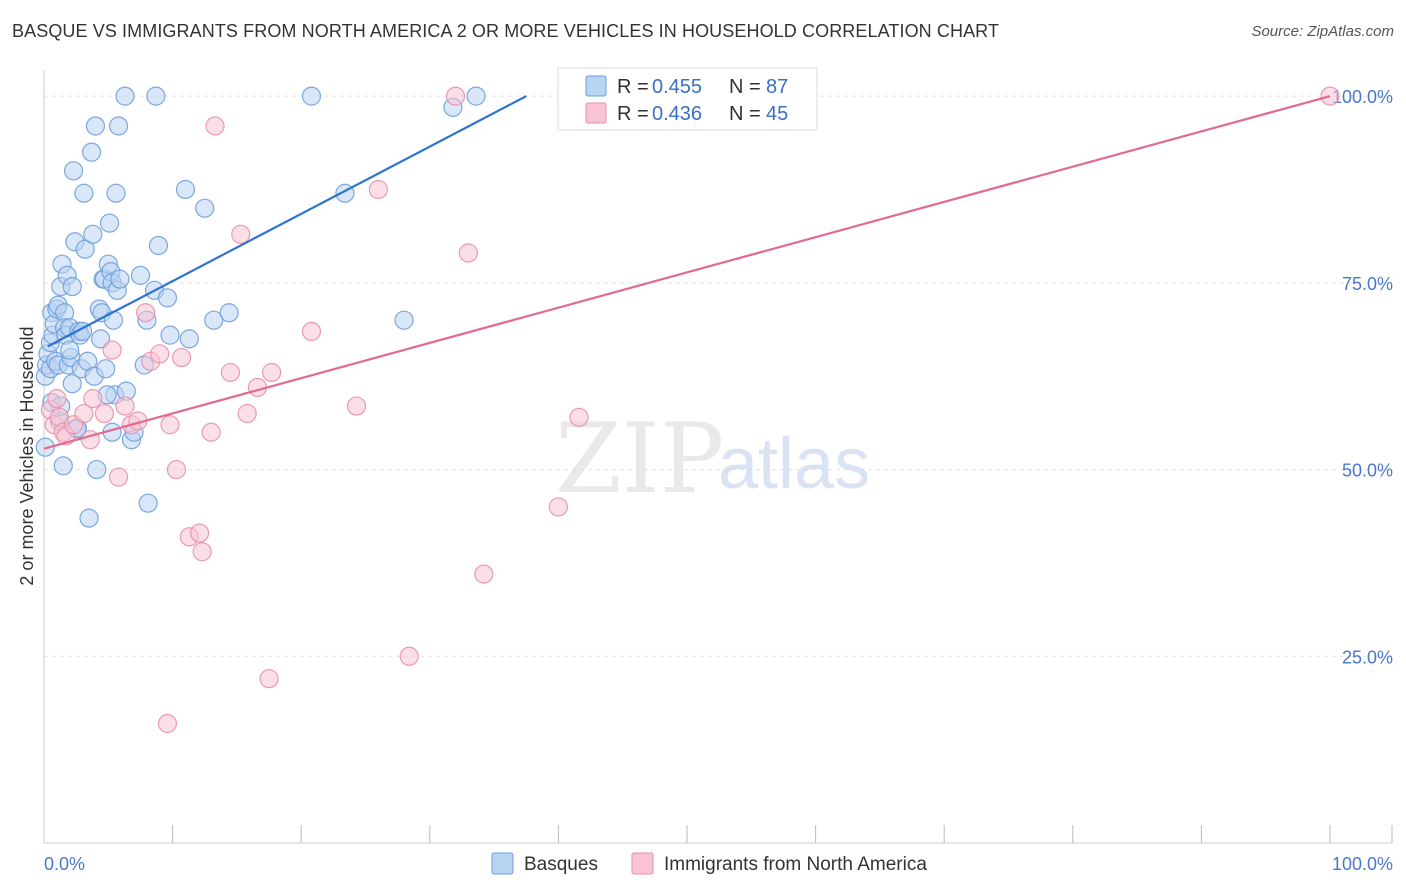  I want to click on bottom-legend: Basques Immigrants from North America, so click(709, 863).